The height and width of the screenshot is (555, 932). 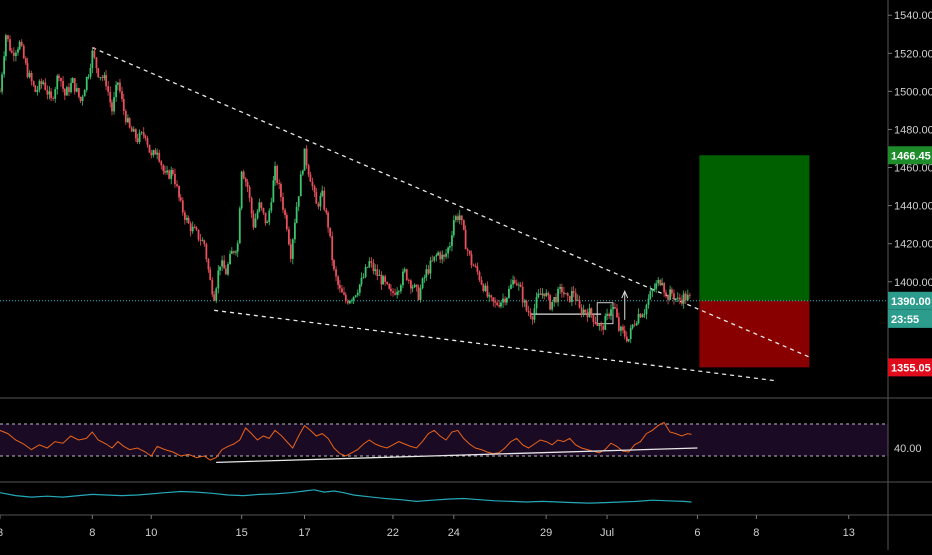 What do you see at coordinates (754, 228) in the screenshot?
I see `target-zone` at bounding box center [754, 228].